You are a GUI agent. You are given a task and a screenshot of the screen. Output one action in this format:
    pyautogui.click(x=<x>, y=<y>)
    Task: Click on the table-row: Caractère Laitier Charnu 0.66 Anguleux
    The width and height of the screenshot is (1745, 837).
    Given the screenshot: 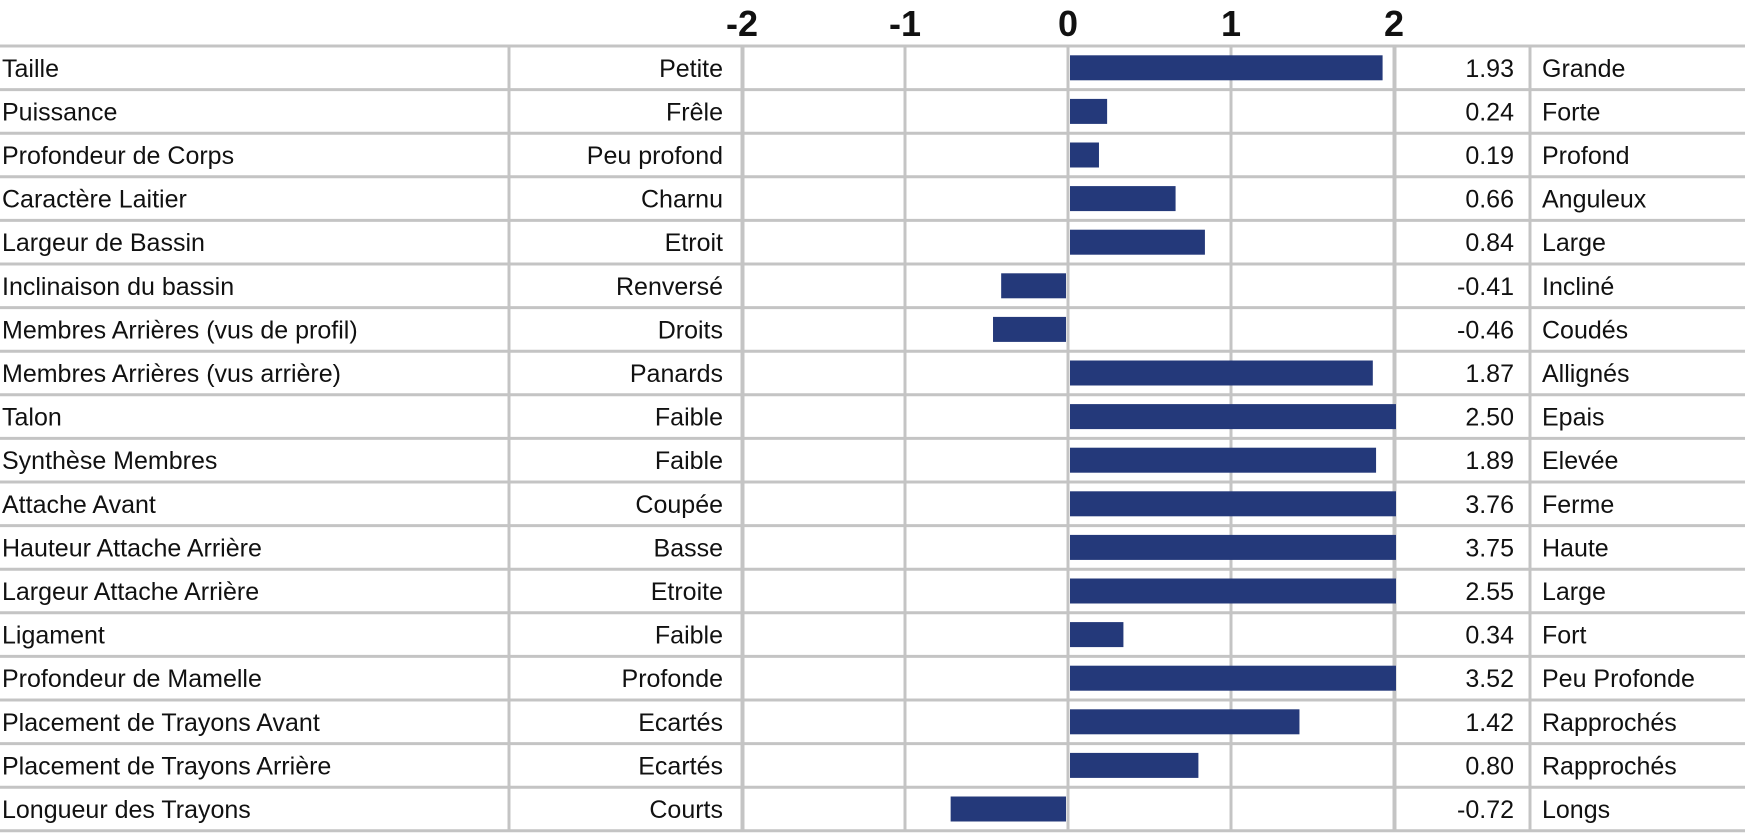 What is the action you would take?
    pyautogui.click(x=824, y=200)
    